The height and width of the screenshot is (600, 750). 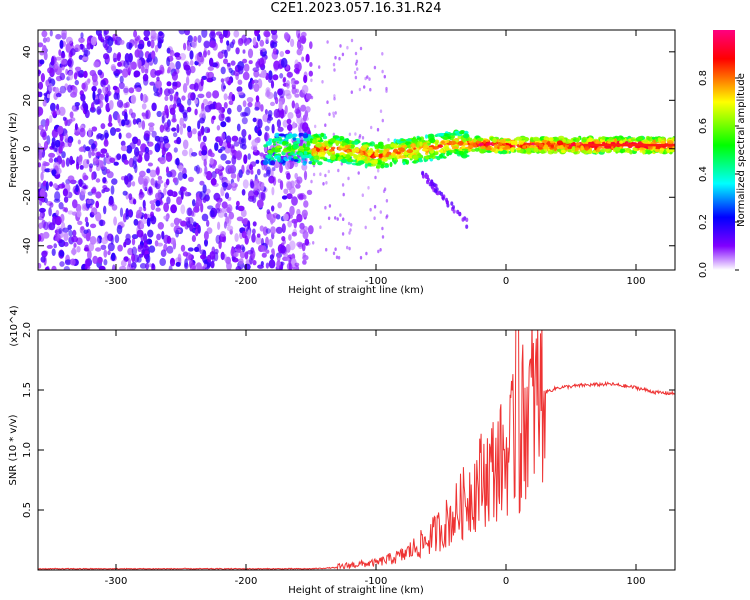 What do you see at coordinates (27, 330) in the screenshot?
I see `y-tick-label: 2.0` at bounding box center [27, 330].